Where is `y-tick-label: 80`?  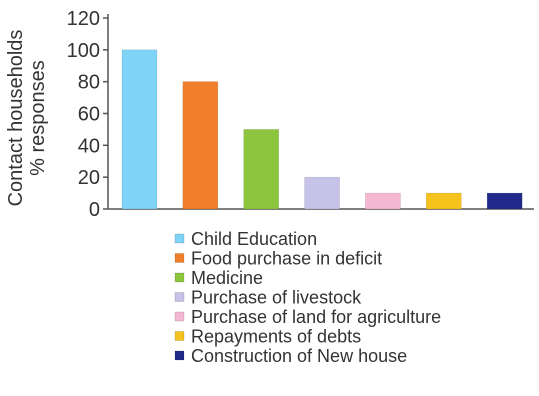 y-tick-label: 80 is located at coordinates (89, 83).